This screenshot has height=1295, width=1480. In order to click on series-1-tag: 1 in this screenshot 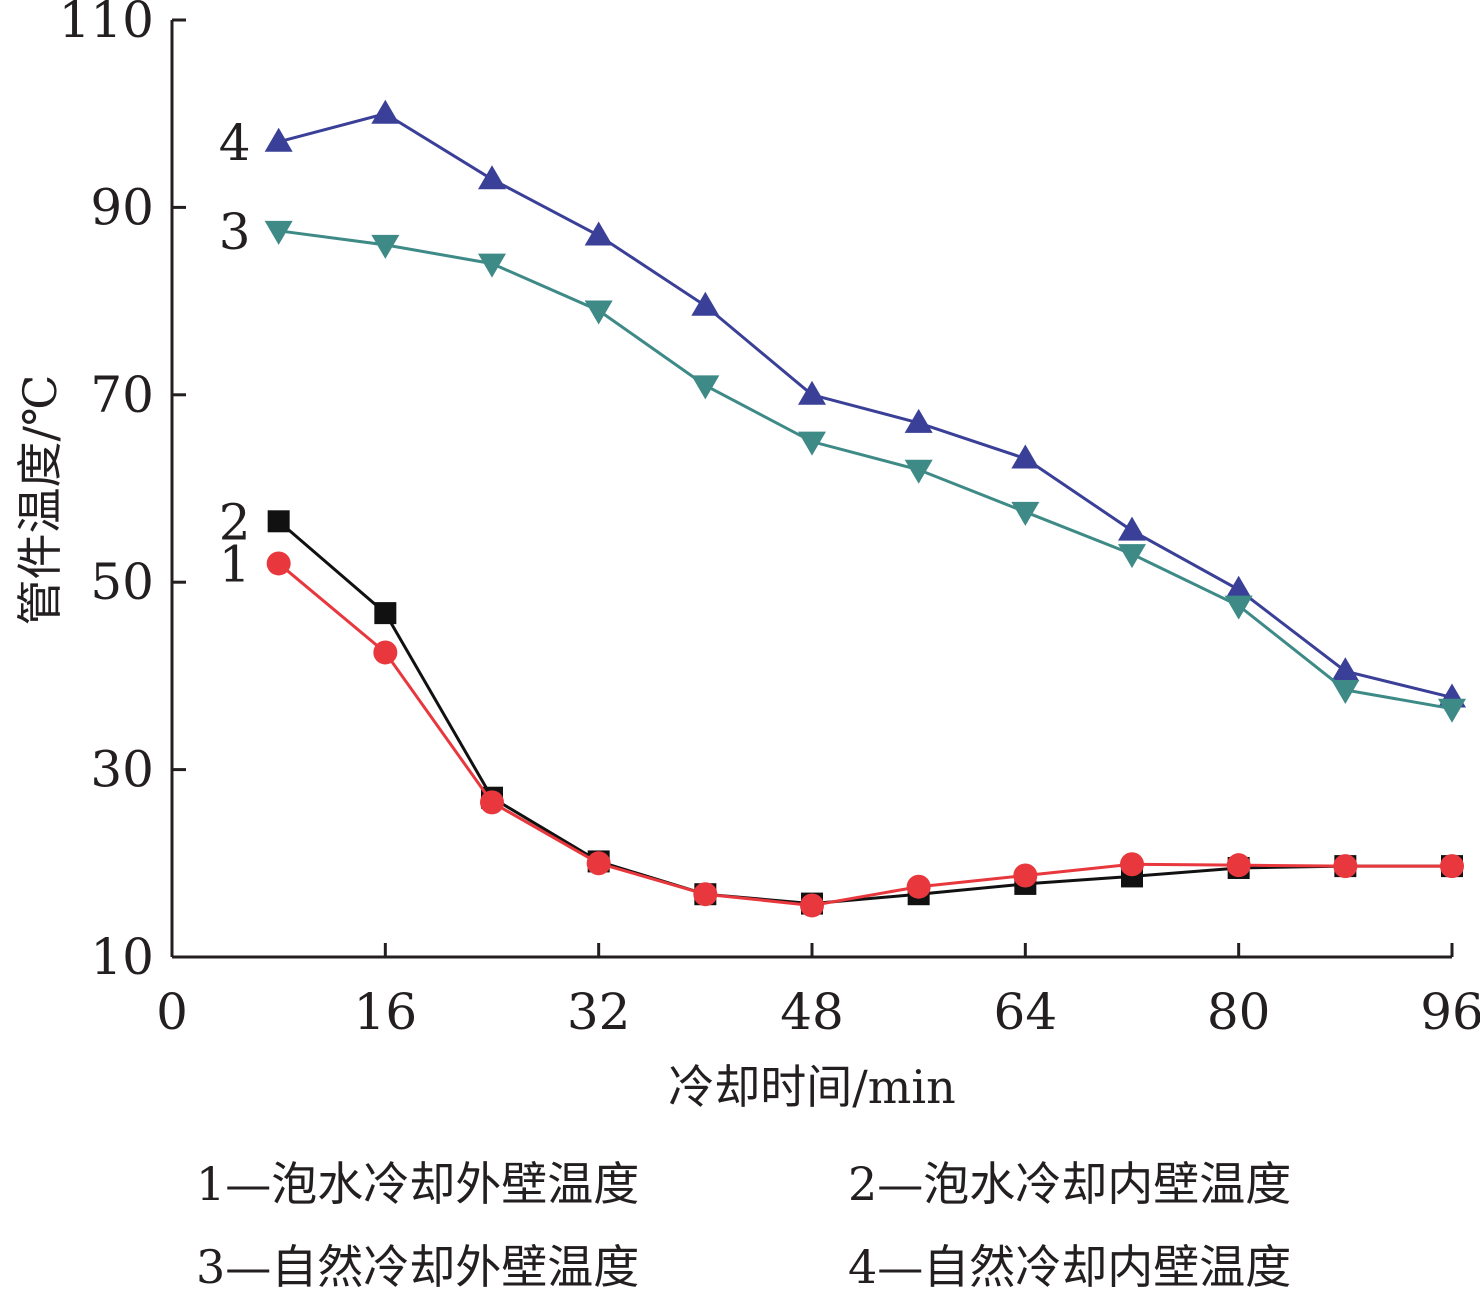, I will do `click(235, 564)`.